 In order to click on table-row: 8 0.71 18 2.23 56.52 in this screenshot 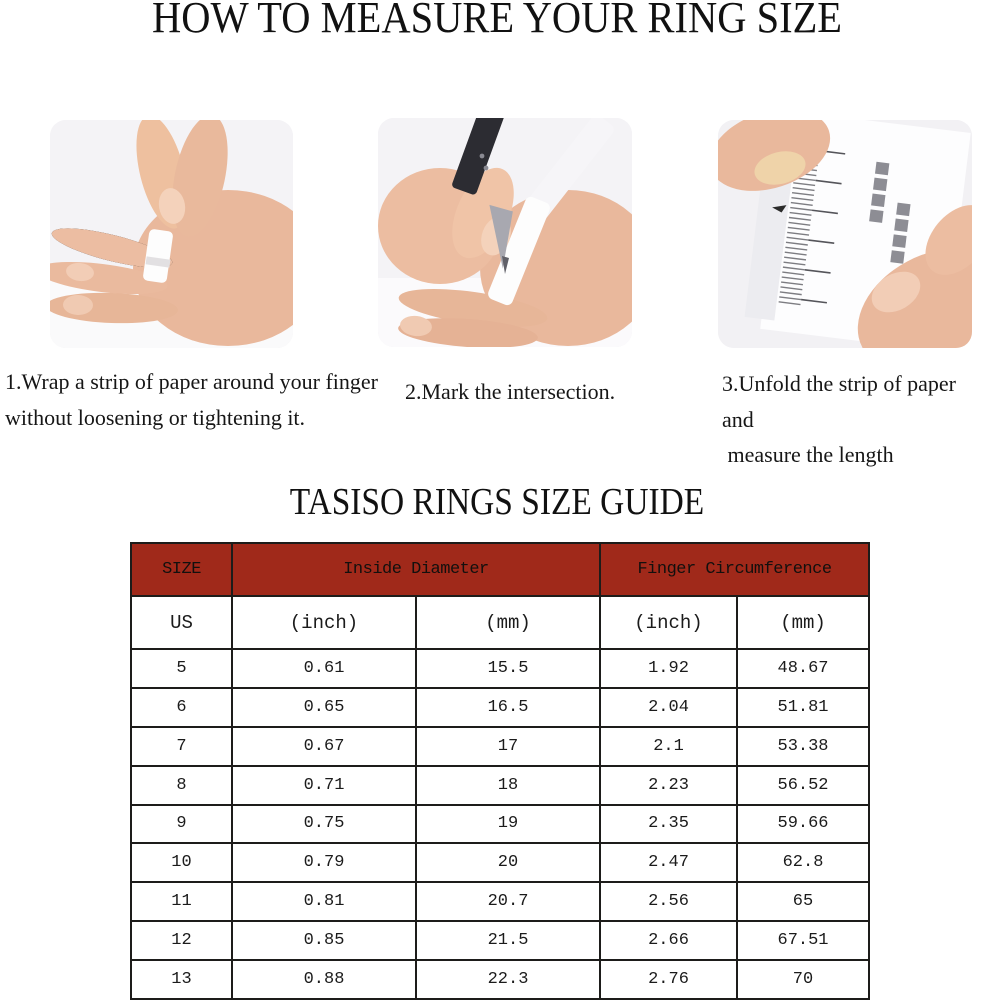, I will do `click(500, 785)`.